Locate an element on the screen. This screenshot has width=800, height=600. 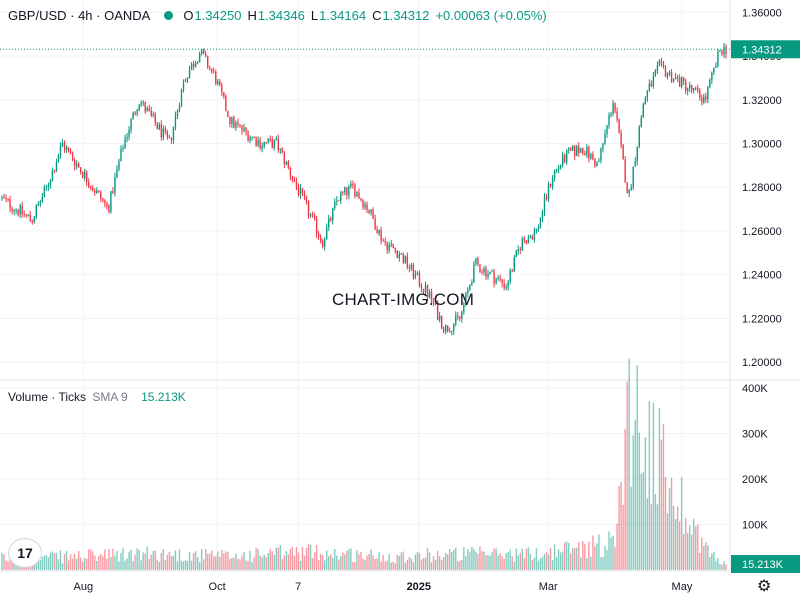
watermark: CHART-IMG.COM is located at coordinates (403, 299).